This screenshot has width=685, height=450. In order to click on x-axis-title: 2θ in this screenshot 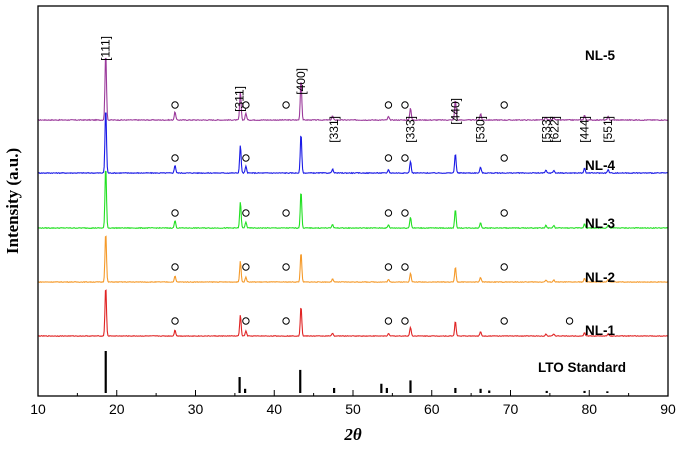, I will do `click(352, 434)`.